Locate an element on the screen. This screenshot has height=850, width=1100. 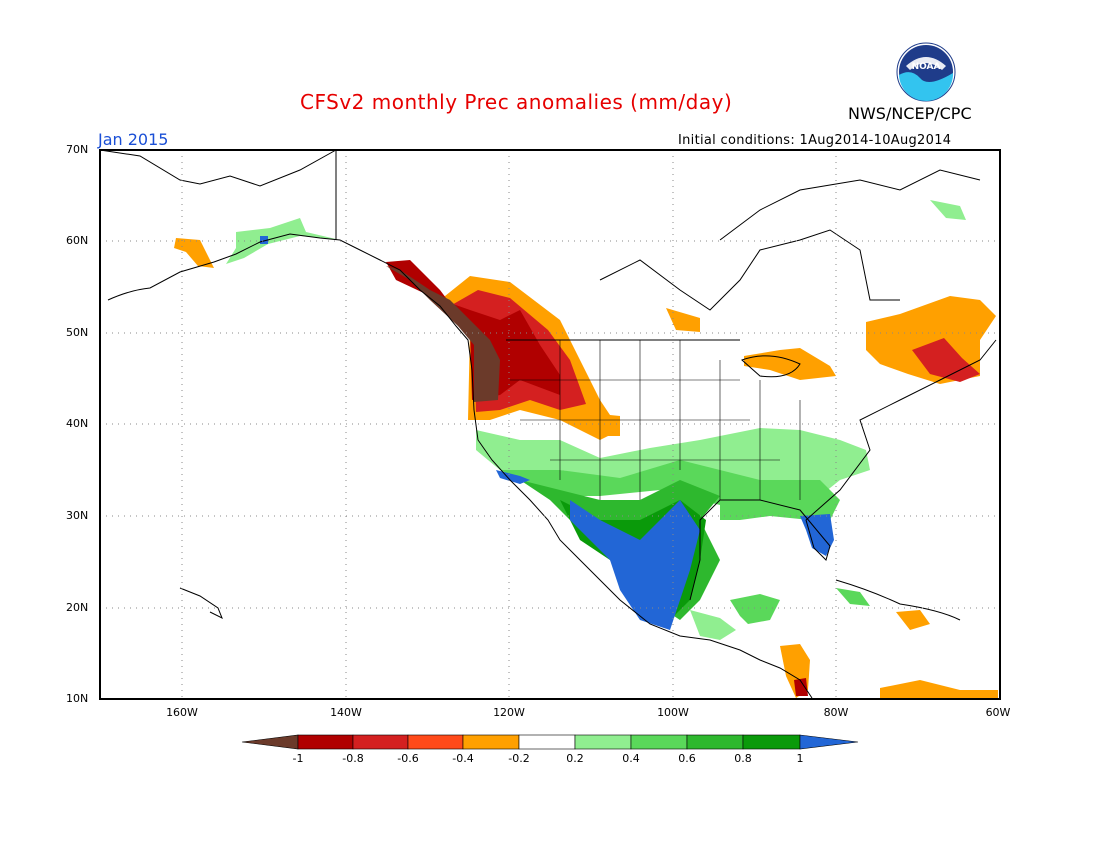
noaa-logo-icon: NOAA is located at coordinates (926, 72).